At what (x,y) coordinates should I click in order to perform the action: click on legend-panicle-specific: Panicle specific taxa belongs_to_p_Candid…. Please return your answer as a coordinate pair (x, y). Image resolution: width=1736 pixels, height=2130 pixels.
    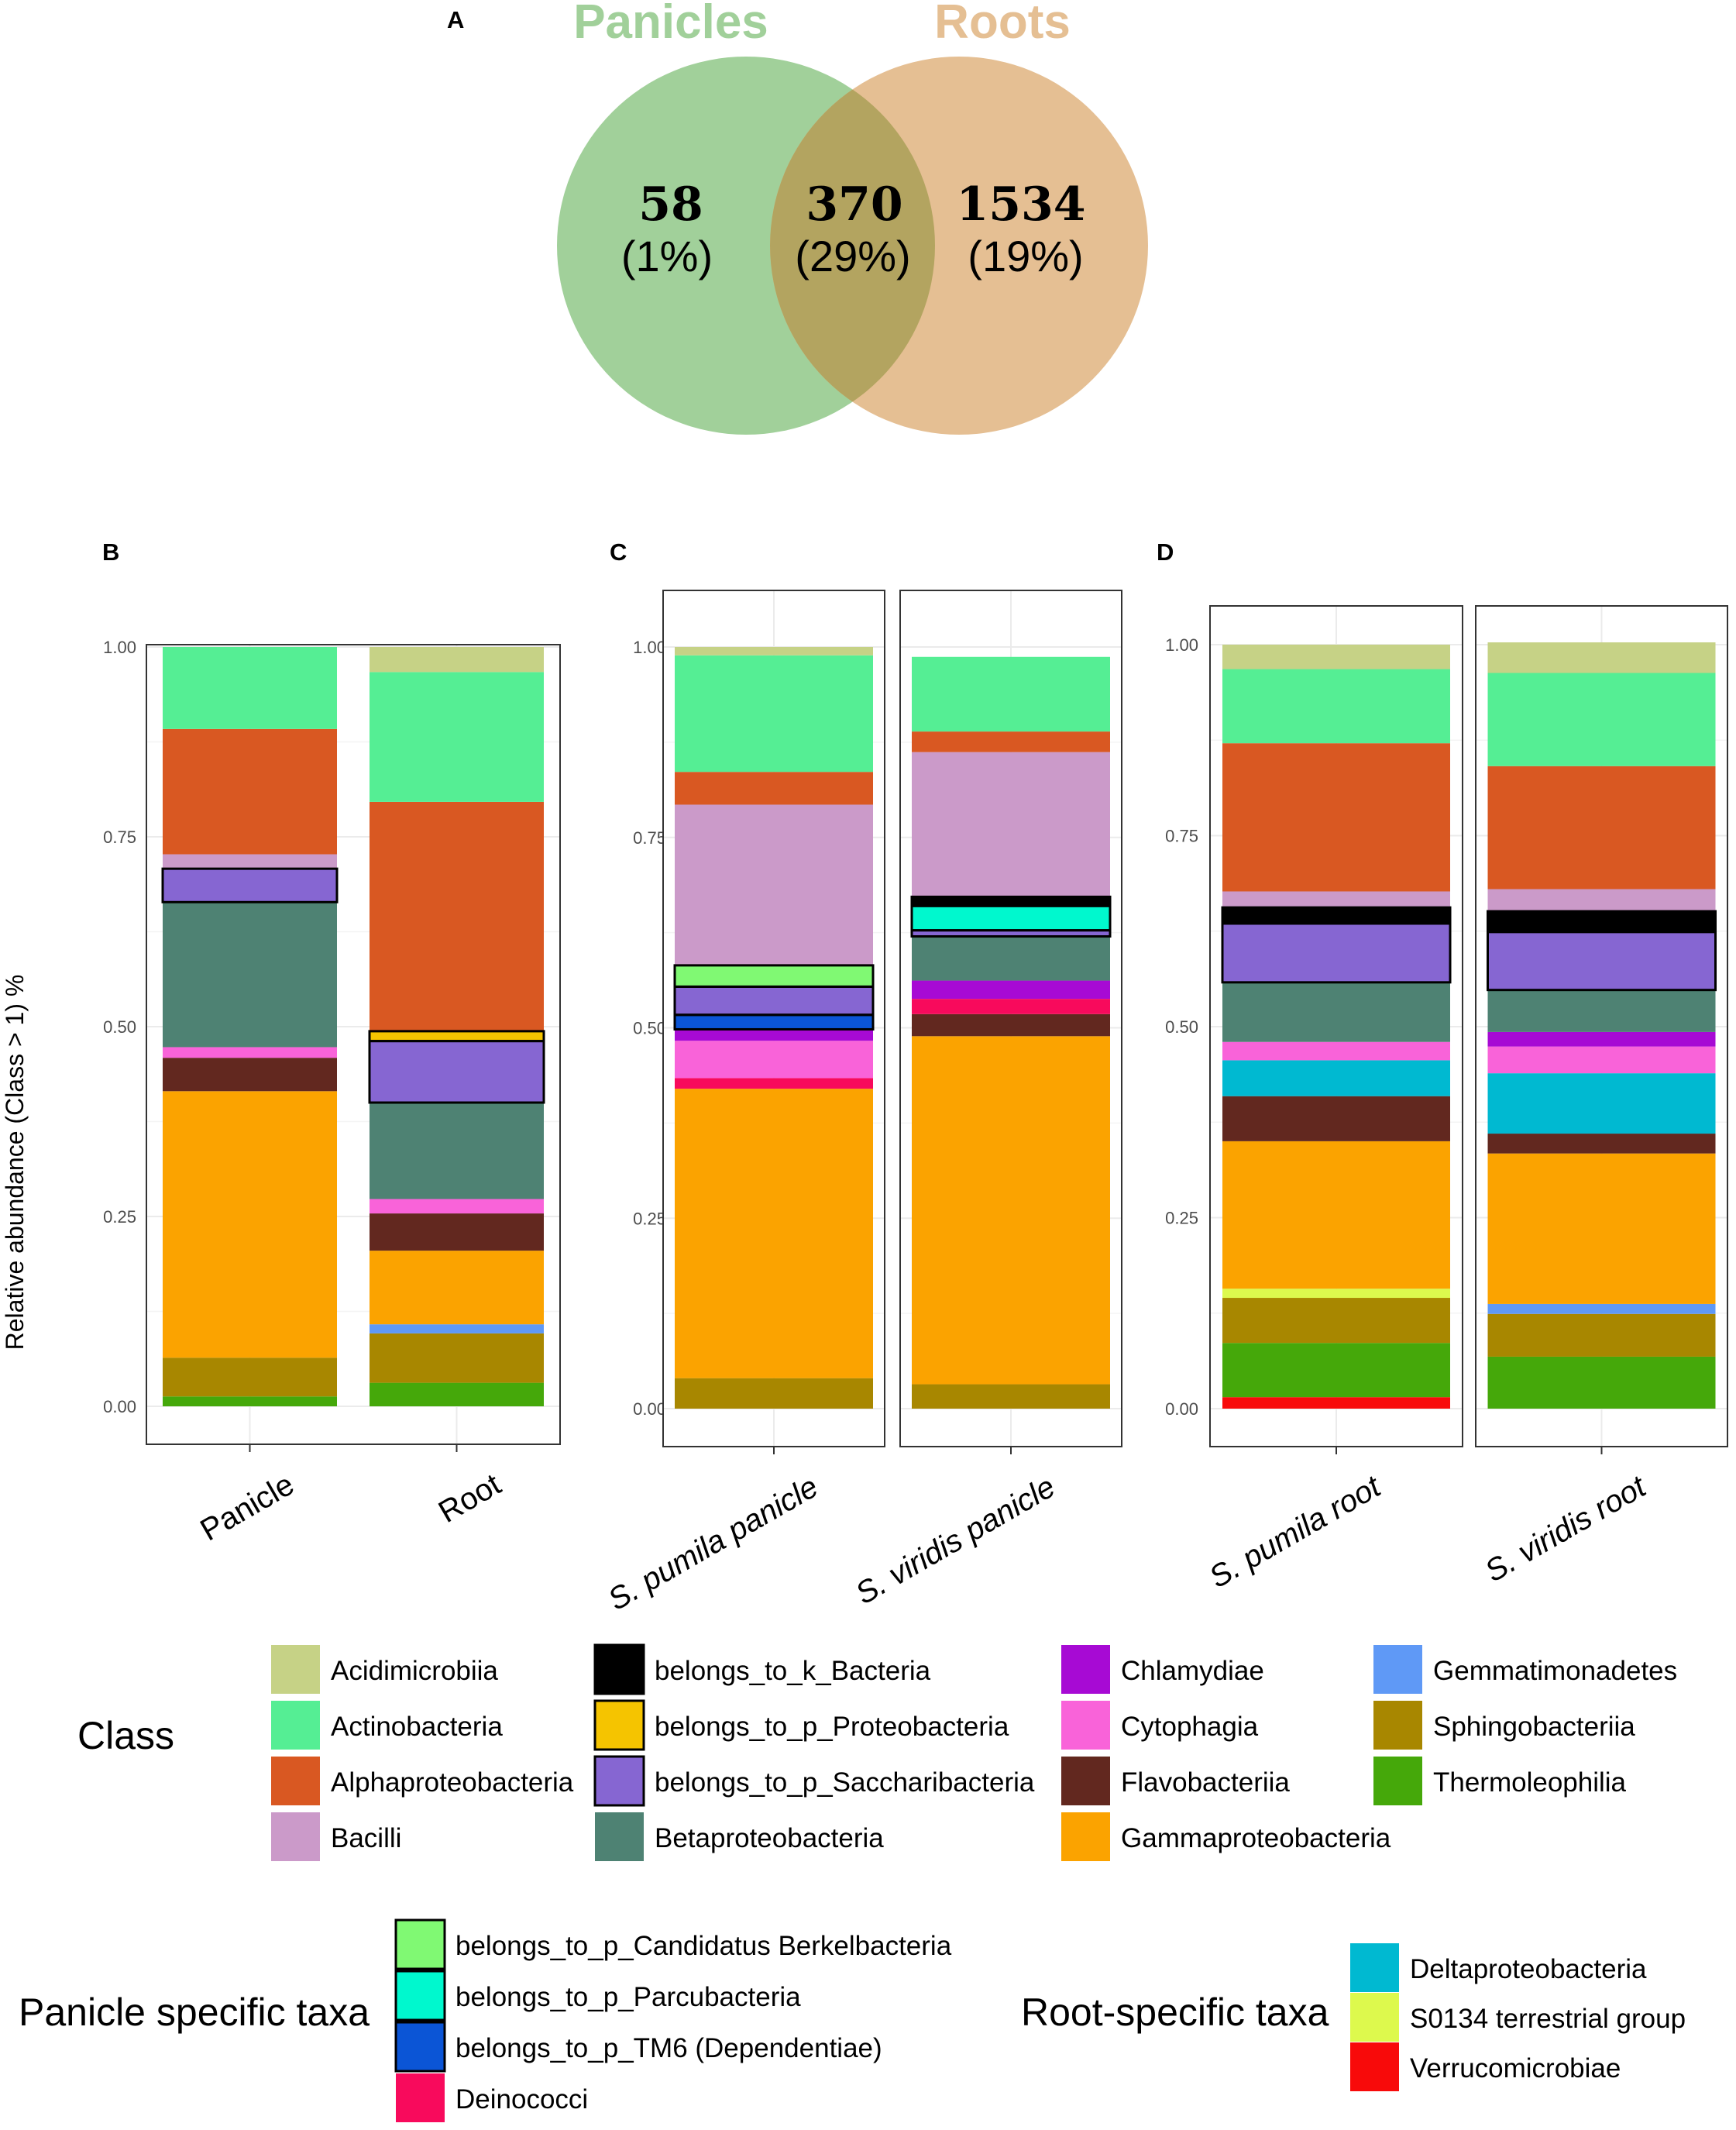
    Looking at the image, I should click on (485, 2020).